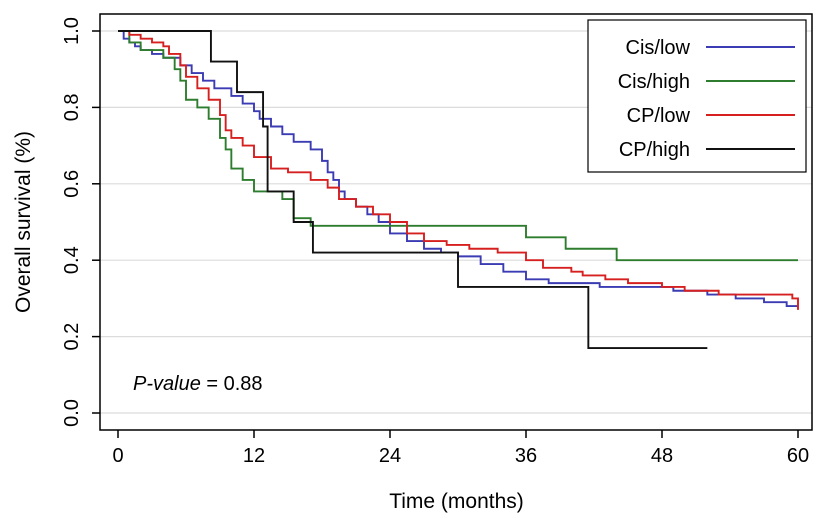 This screenshot has width=813, height=517. What do you see at coordinates (72, 413) in the screenshot?
I see `y-tick-label: 0.0` at bounding box center [72, 413].